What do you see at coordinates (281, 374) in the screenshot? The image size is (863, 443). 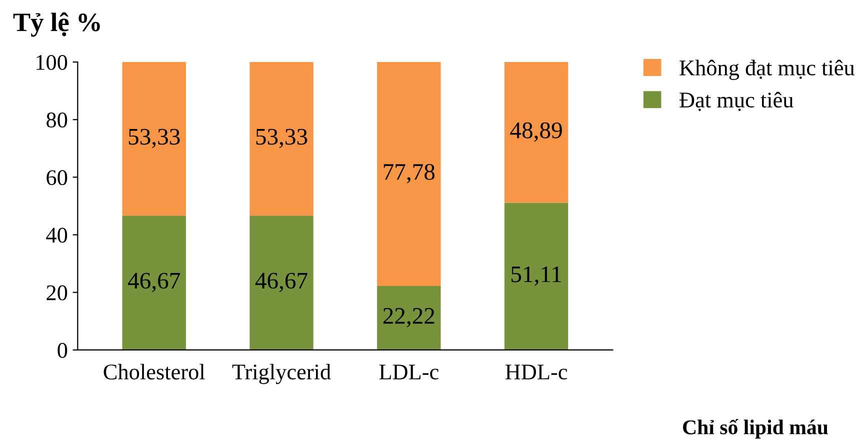 I see `x-tick-label: Triglycerid` at bounding box center [281, 374].